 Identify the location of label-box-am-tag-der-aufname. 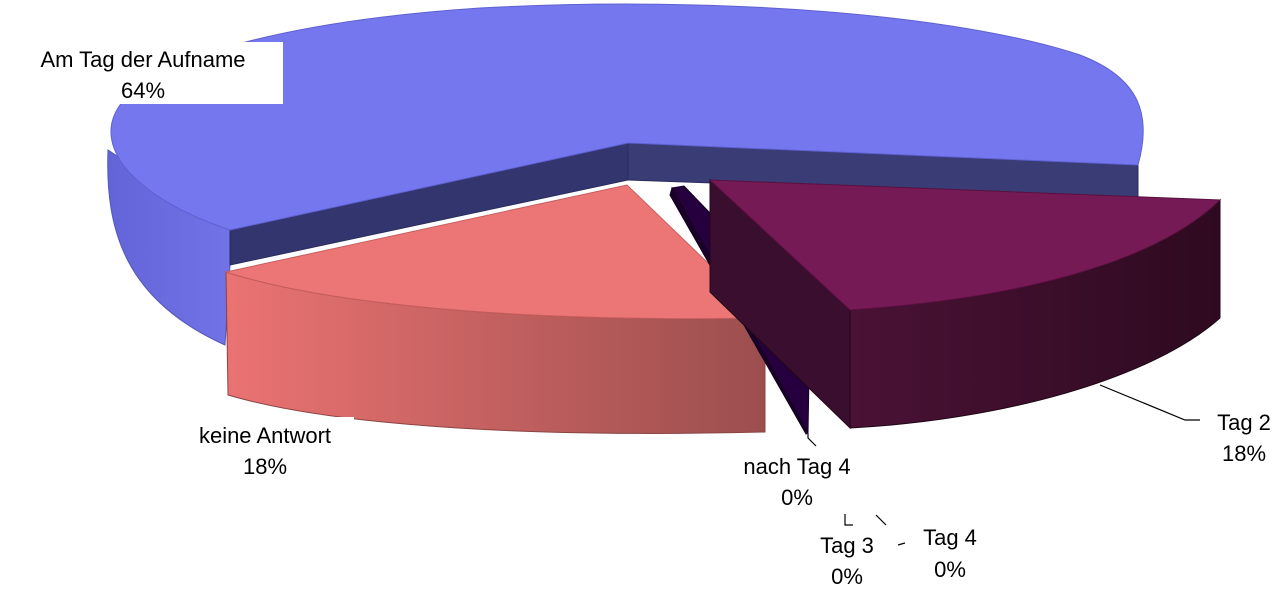
(141, 73).